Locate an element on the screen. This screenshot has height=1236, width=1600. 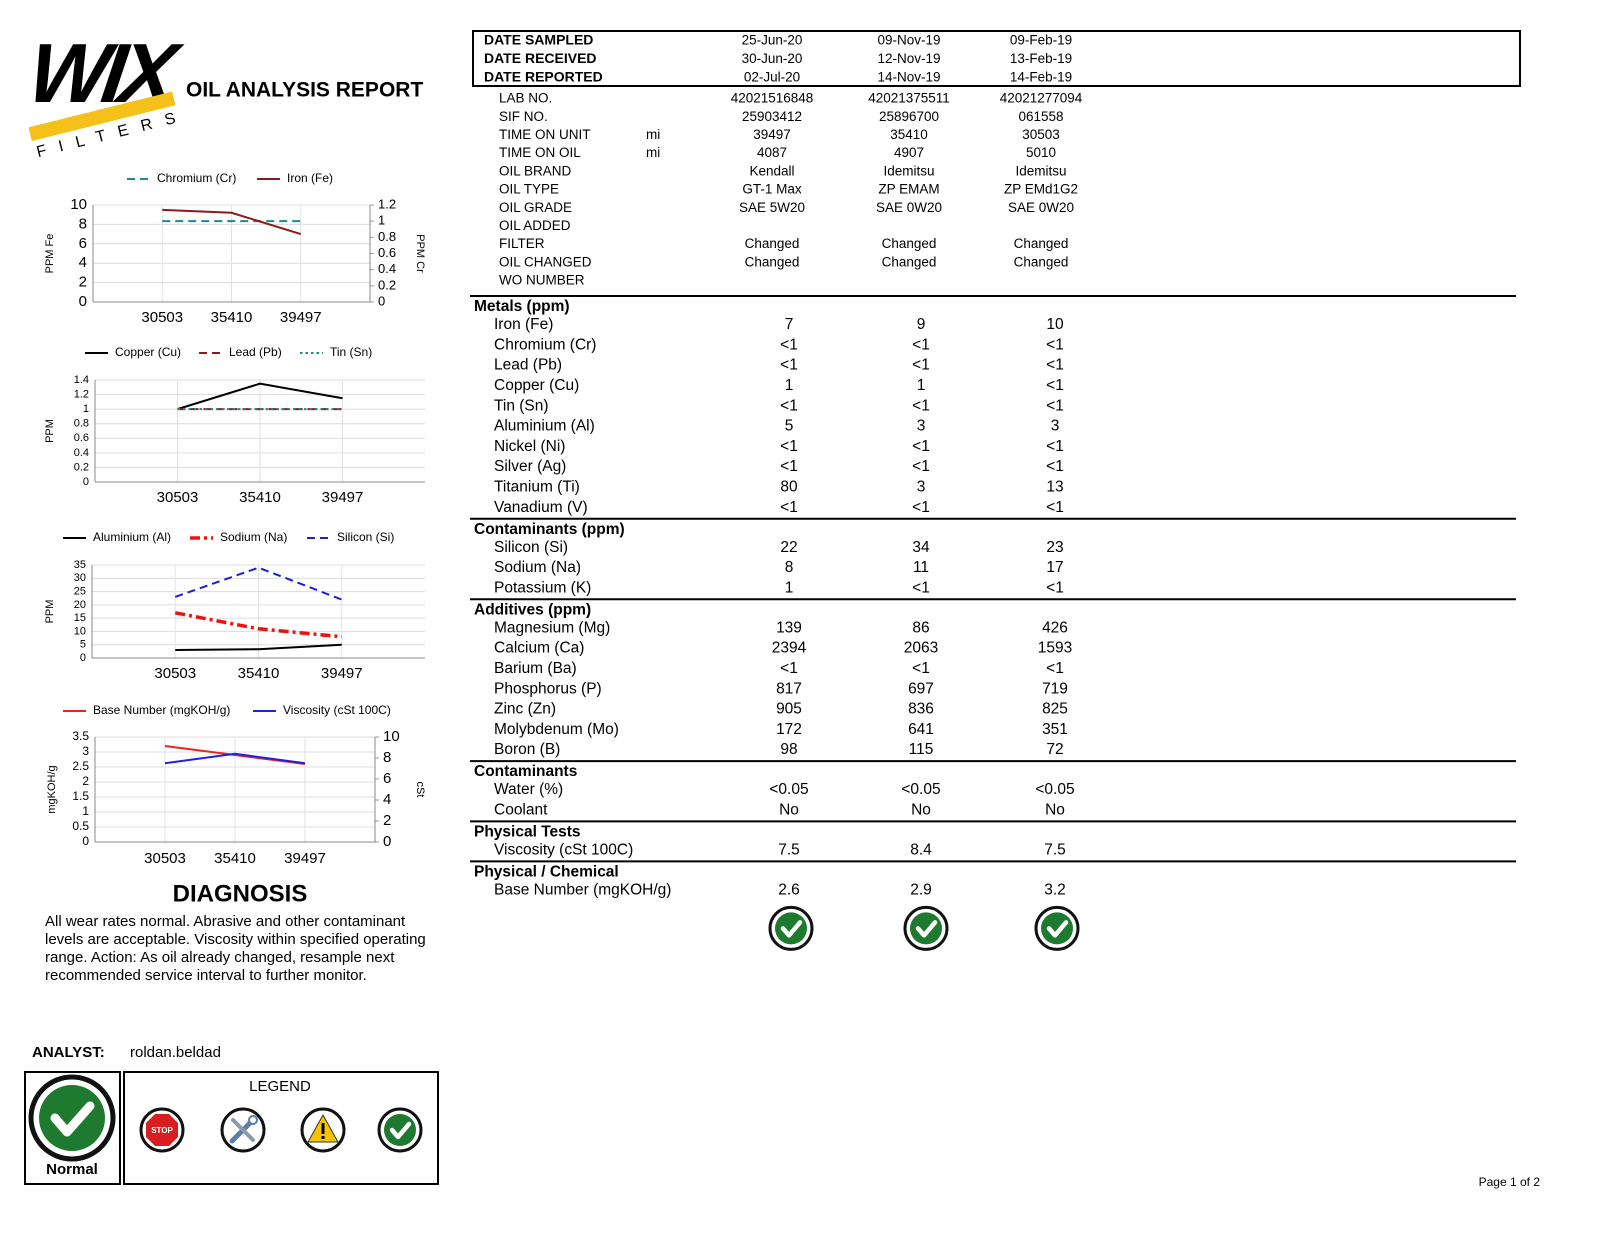
row-label: Copper (Cu) is located at coordinates (536, 385).